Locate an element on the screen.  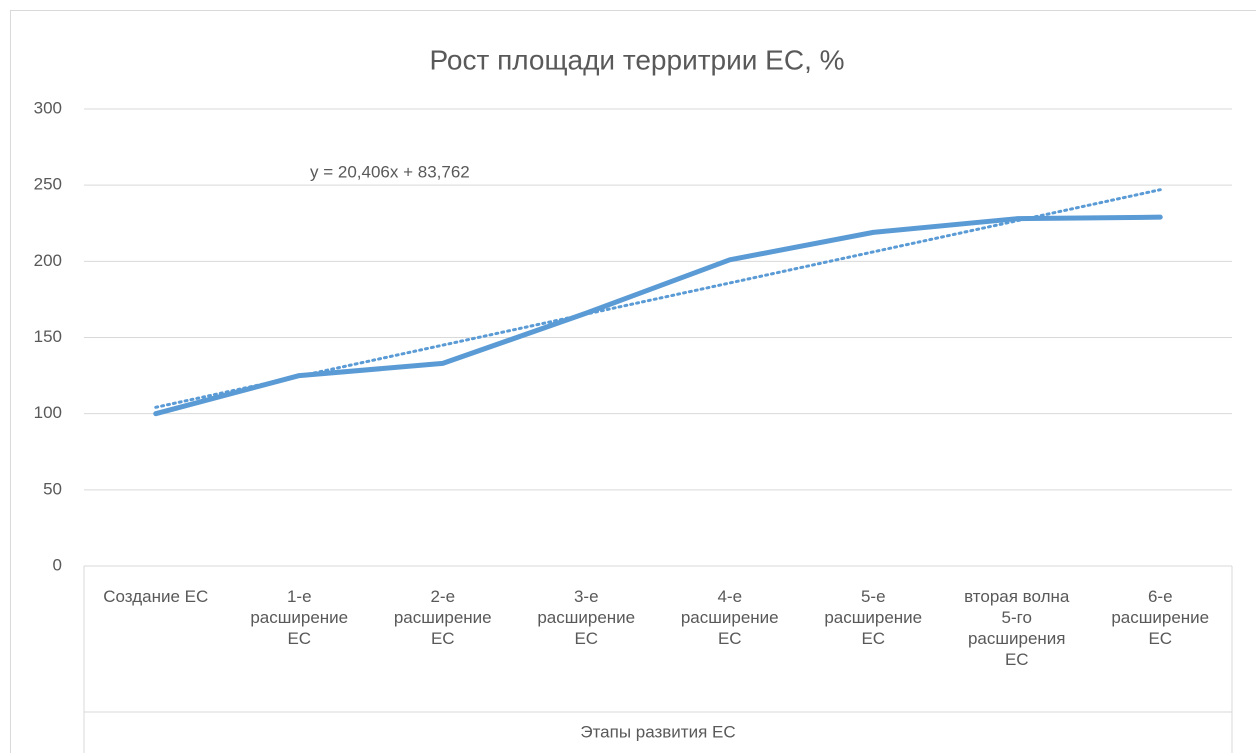
x-tick-label: 6-е расширение ЕС is located at coordinates (1160, 617).